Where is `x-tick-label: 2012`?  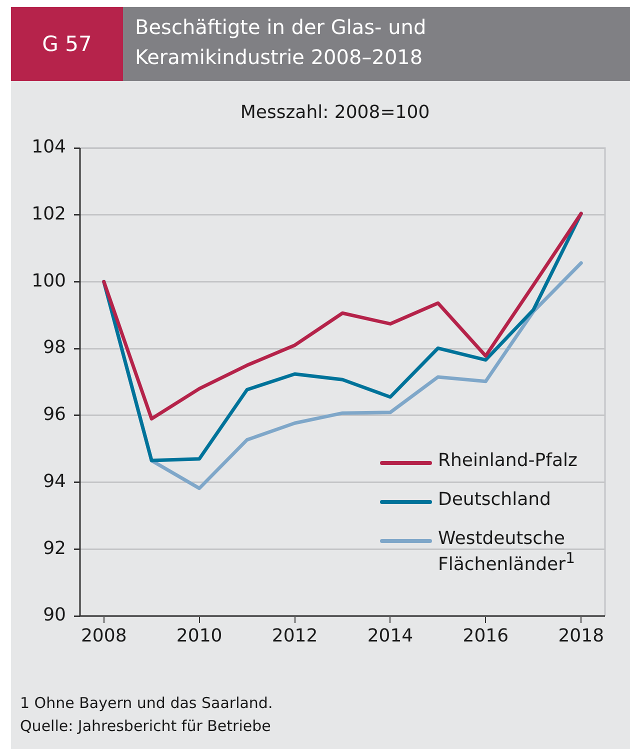
x-tick-label: 2012 is located at coordinates (295, 635).